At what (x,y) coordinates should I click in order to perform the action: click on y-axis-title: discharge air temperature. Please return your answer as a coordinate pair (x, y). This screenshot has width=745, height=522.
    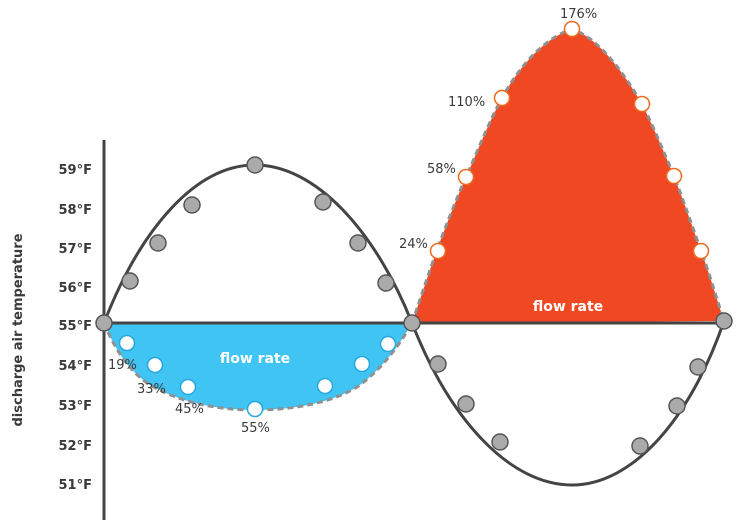
    Looking at the image, I should click on (18, 329).